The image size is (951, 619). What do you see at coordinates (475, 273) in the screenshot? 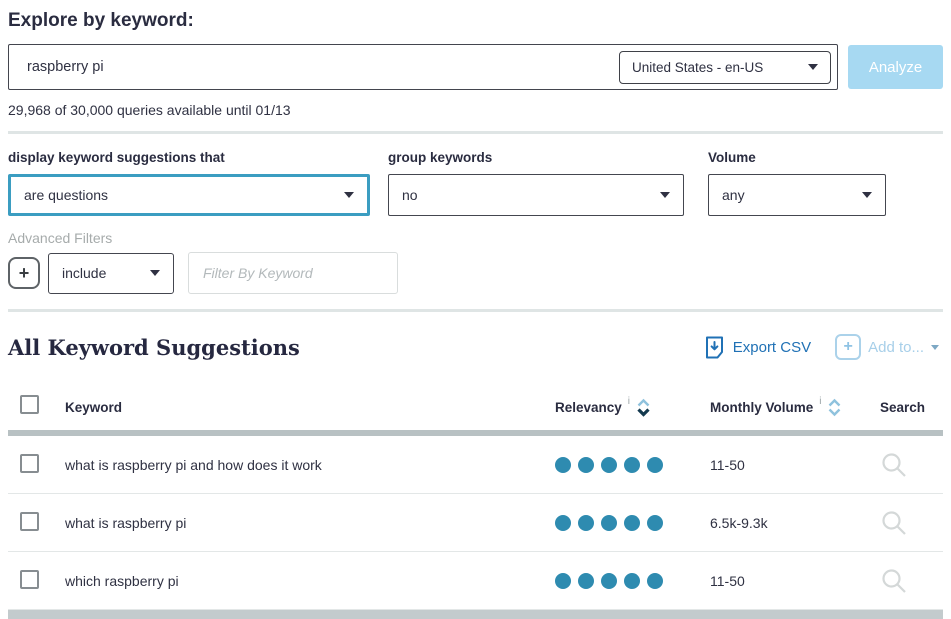
I see `advanced-filter-row: + include` at bounding box center [475, 273].